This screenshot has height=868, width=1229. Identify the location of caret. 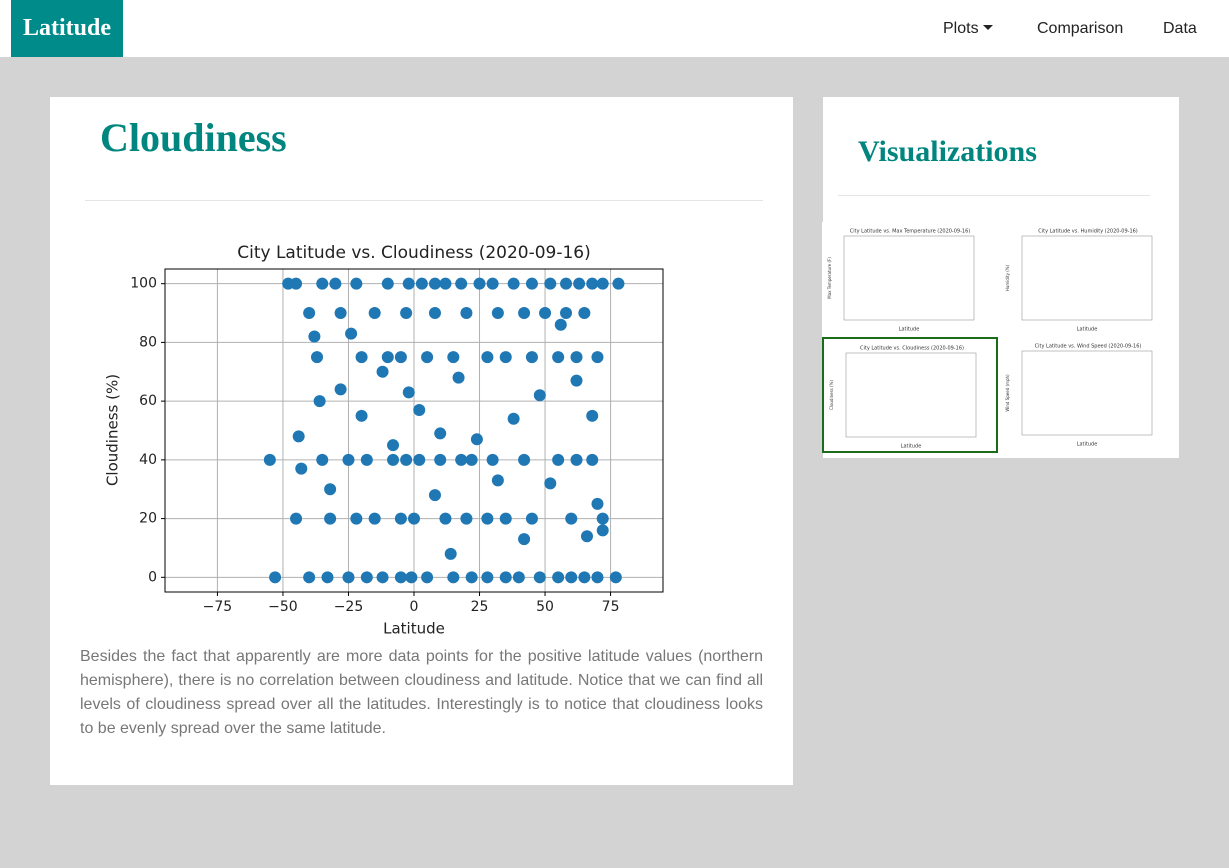
(988, 30).